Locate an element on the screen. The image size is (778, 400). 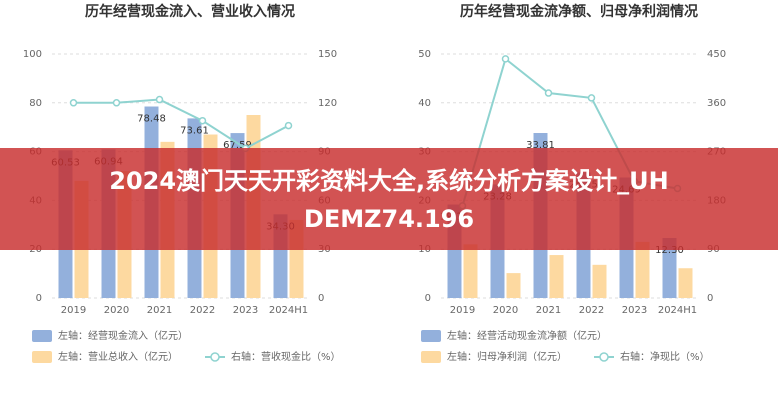
y-tick-label: 40 is located at coordinates (424, 103).